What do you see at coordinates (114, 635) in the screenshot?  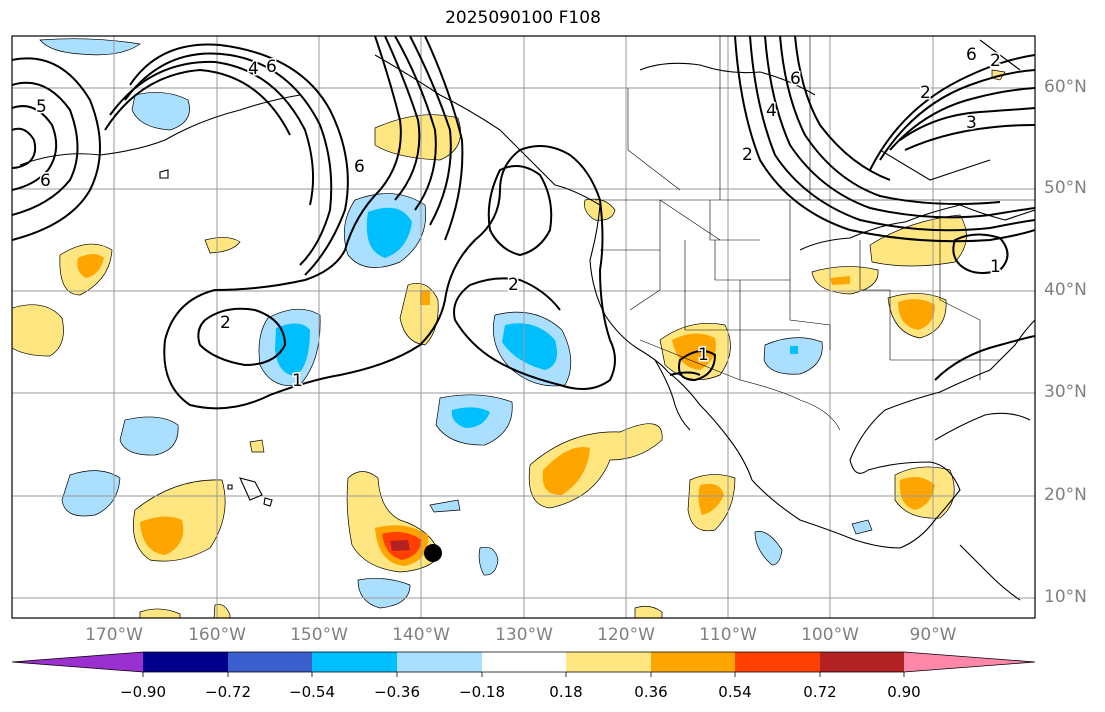 I see `lon-label: 170°W` at bounding box center [114, 635].